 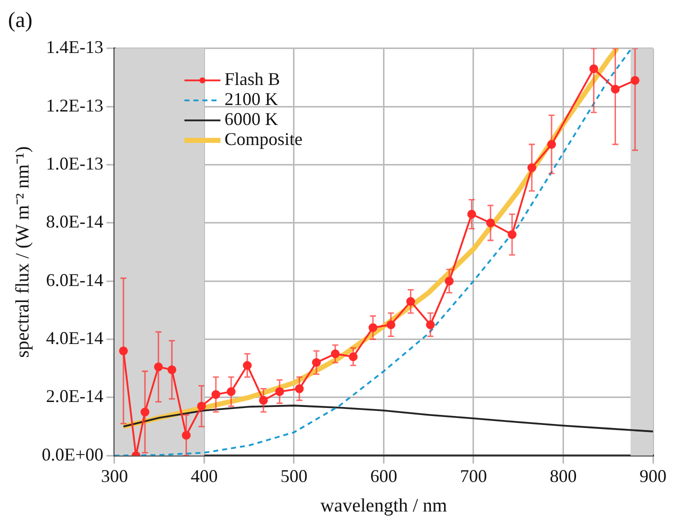 I want to click on x-tick-label: 300, so click(x=114, y=476).